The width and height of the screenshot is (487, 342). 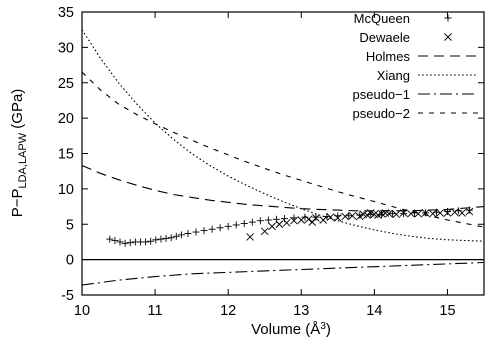 What do you see at coordinates (66, 119) in the screenshot?
I see `y-tick-label: 20` at bounding box center [66, 119].